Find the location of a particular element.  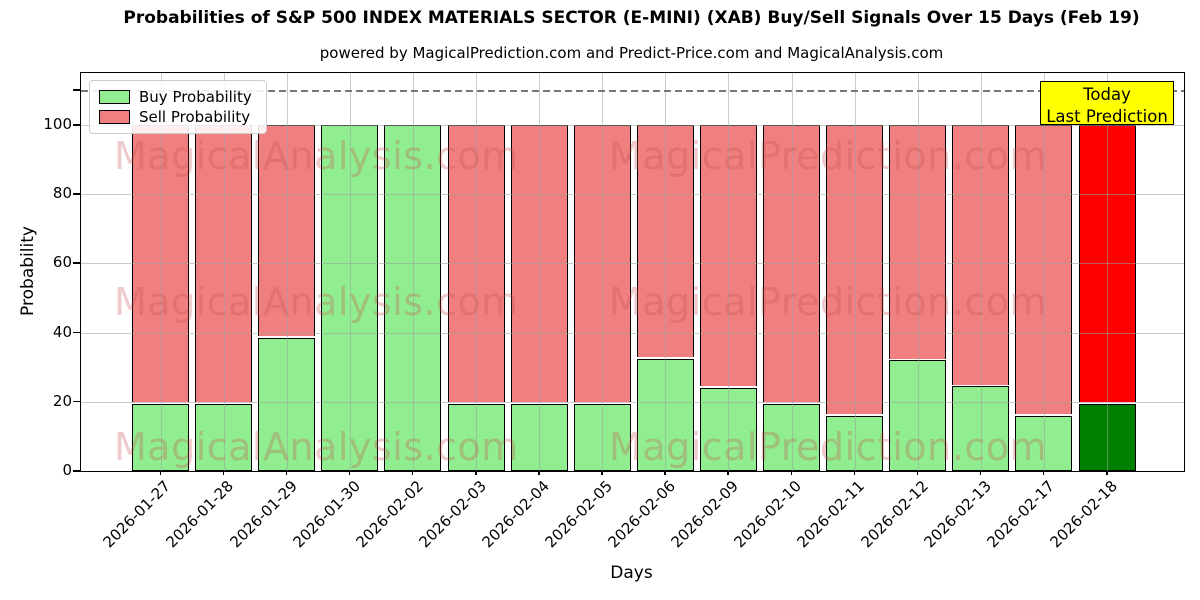

today-annotation-box: Today Last Prediction is located at coordinates (1107, 103).